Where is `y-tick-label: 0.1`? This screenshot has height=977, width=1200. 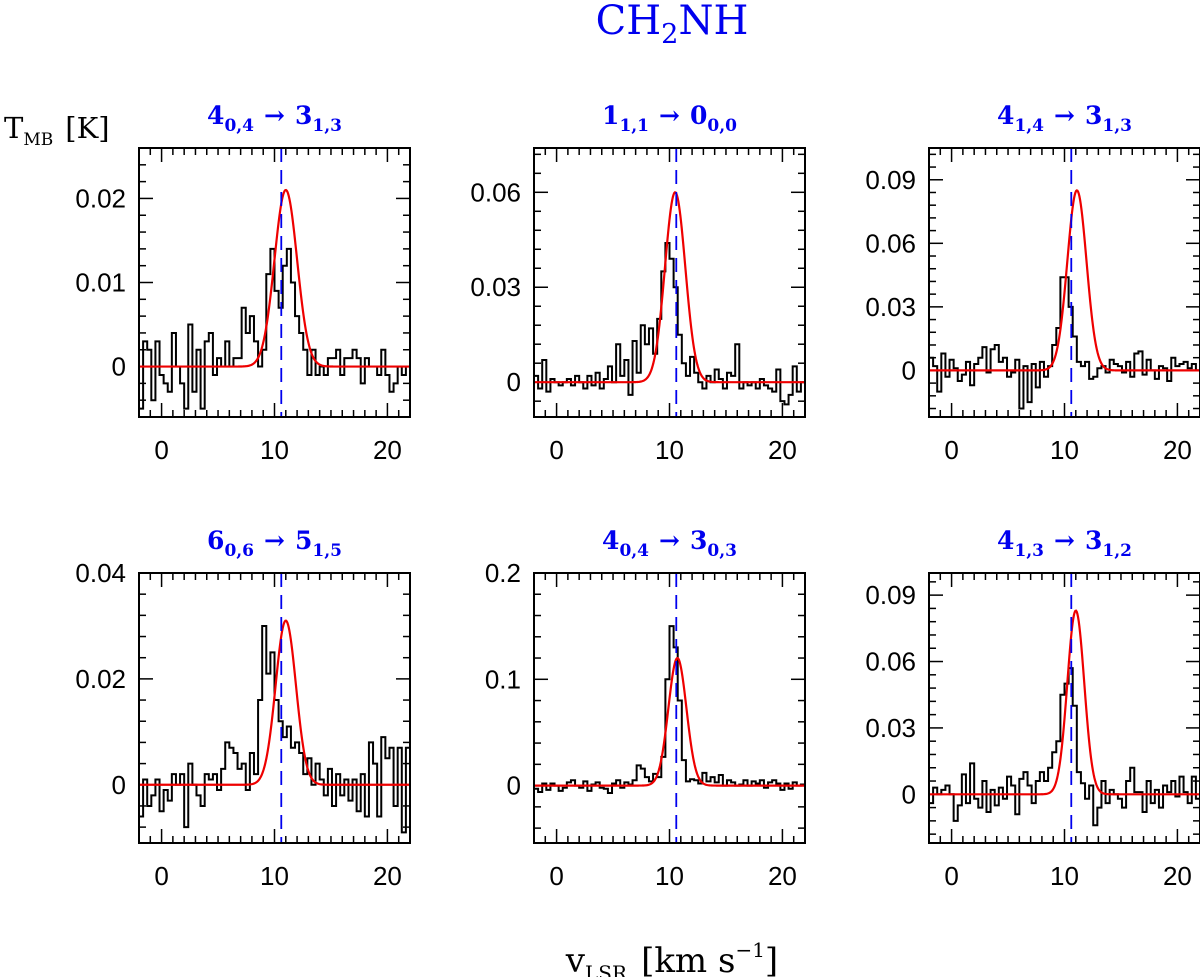
y-tick-label: 0.1 is located at coordinates (503, 679).